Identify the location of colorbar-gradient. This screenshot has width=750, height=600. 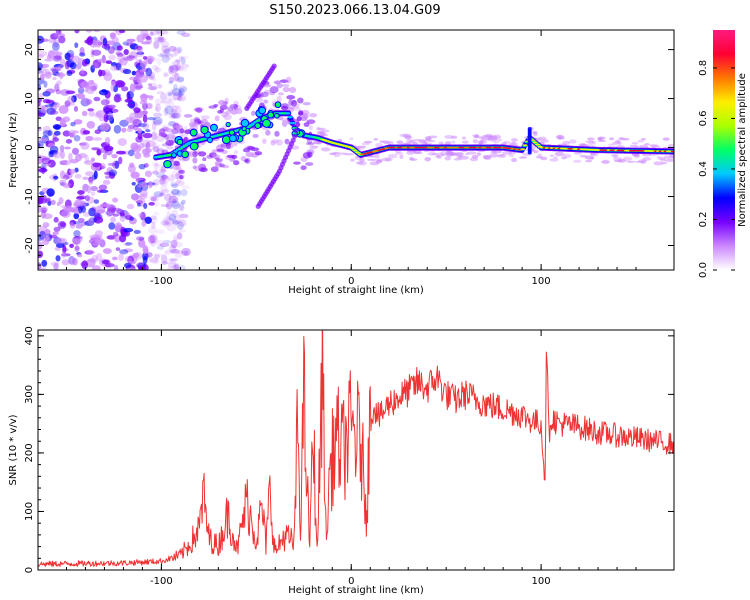
(724, 150).